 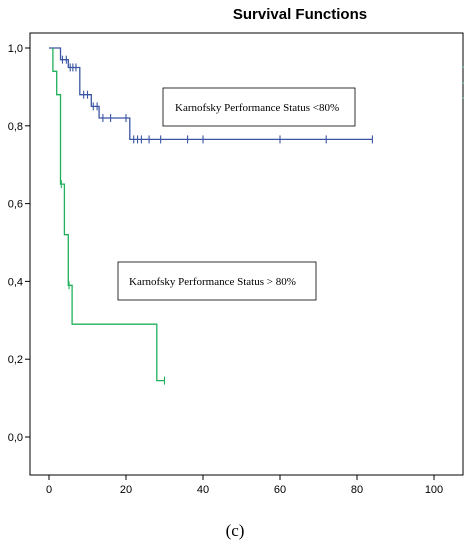 What do you see at coordinates (15, 49) in the screenshot?
I see `y-tick-label: 1,0` at bounding box center [15, 49].